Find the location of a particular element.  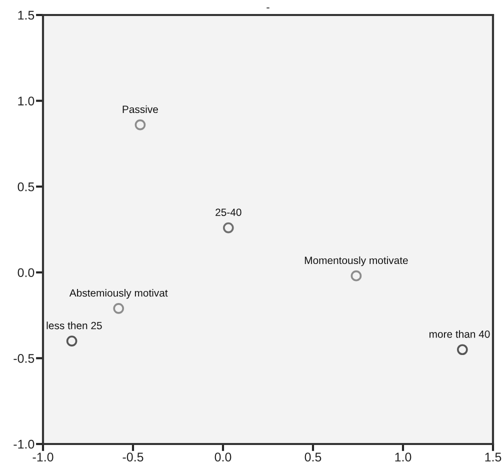

annotation: Abstemiously motivat is located at coordinates (118, 294).